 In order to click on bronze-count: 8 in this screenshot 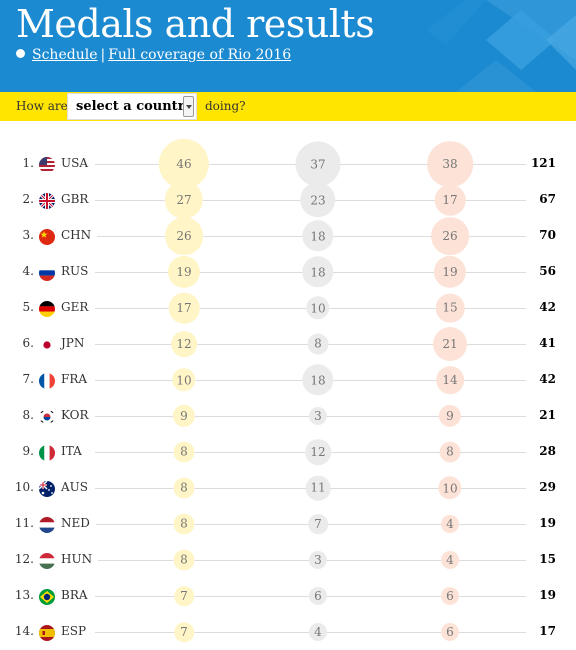, I will do `click(450, 451)`.